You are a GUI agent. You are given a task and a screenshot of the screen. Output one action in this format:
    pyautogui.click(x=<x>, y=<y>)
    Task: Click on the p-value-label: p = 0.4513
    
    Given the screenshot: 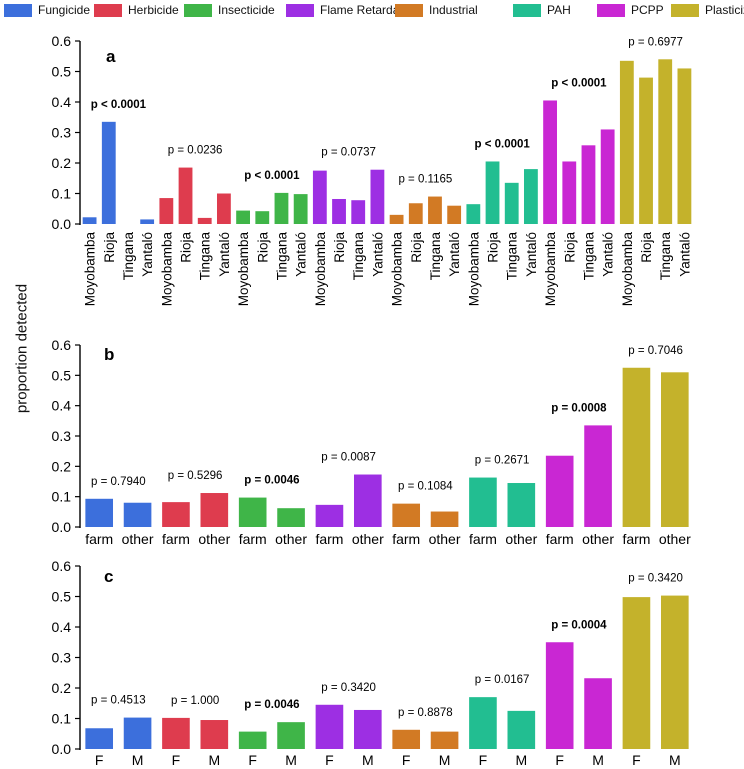 What is the action you would take?
    pyautogui.click(x=118, y=701)
    